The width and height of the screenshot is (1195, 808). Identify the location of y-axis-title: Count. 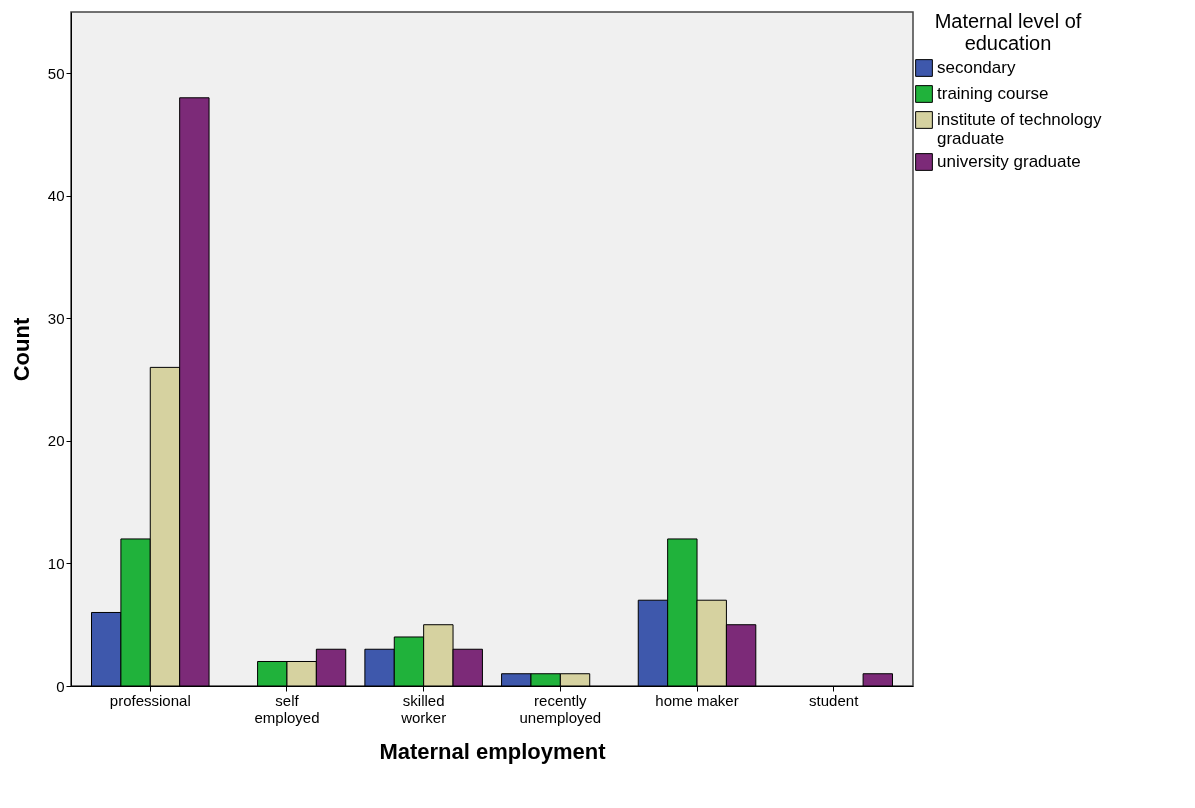
(21, 349).